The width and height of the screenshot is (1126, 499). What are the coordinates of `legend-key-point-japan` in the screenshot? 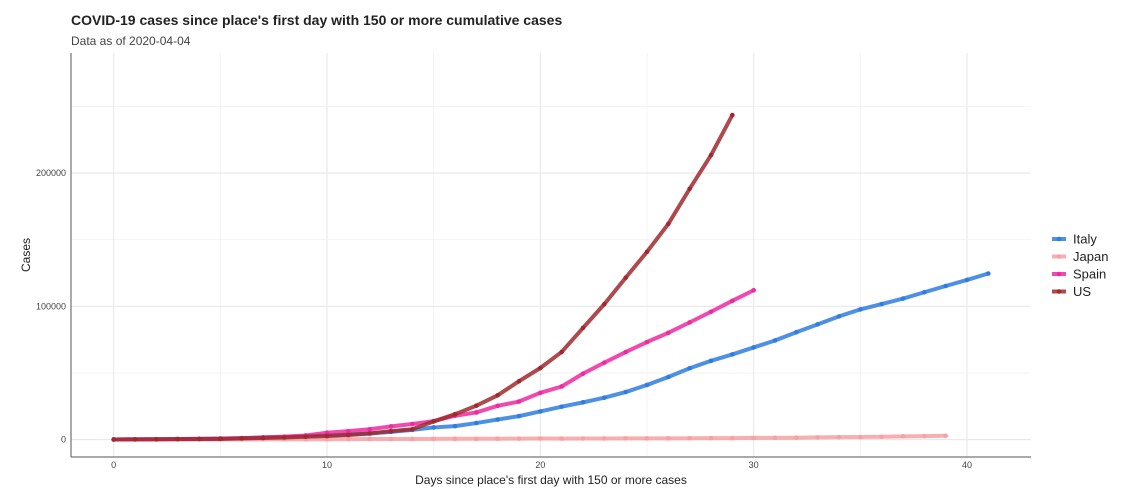 It's located at (1059, 256).